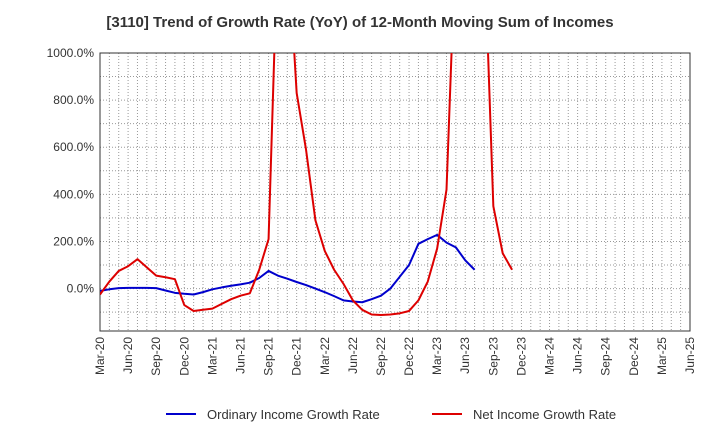 The height and width of the screenshot is (440, 720). I want to click on legend-label-ordinary-income: Ordinary Income Growth Rate, so click(293, 414).